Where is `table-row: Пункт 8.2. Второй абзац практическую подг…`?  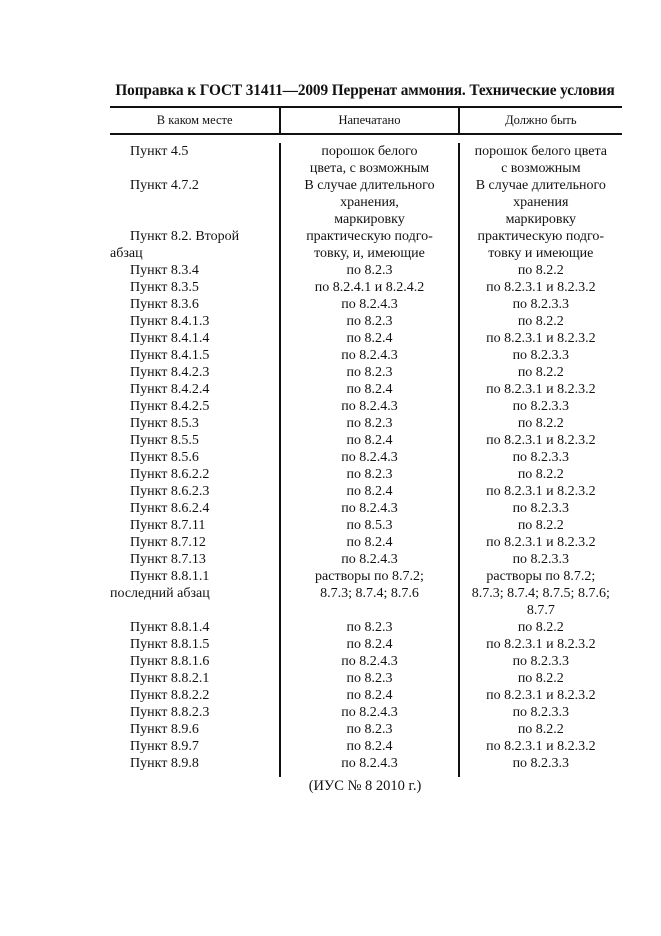 table-row: Пункт 8.2. Второй абзац практическую подг… is located at coordinates (366, 245).